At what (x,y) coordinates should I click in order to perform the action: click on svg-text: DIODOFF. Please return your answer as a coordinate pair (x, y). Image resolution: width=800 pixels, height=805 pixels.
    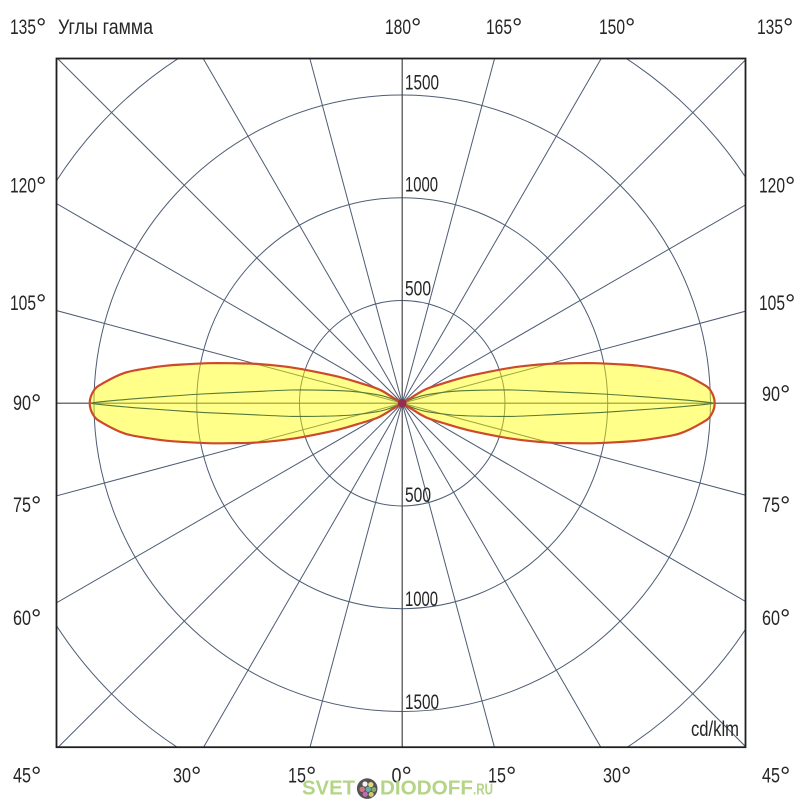
    Looking at the image, I should click on (426, 789).